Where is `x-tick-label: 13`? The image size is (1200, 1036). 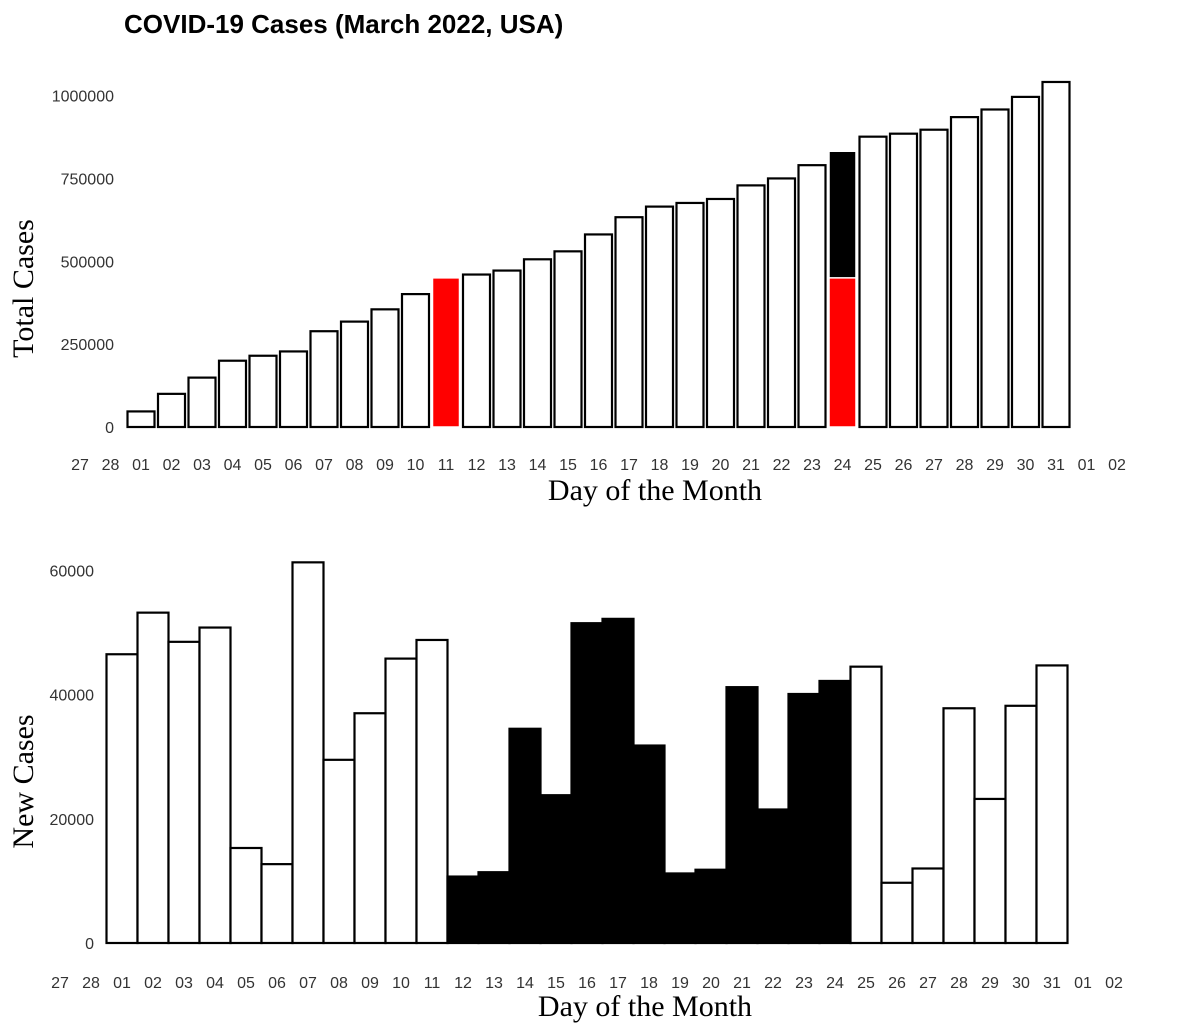 x-tick-label: 13 is located at coordinates (494, 983).